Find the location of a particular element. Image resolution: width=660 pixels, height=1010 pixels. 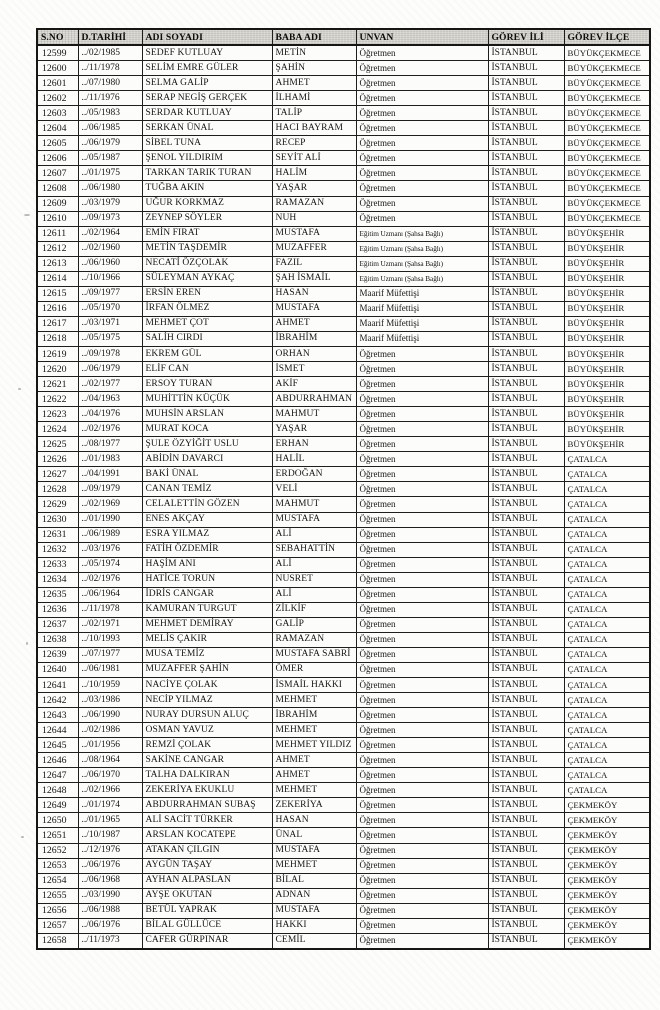

cell-dtarihi: ../06/1976 is located at coordinates (110, 925).